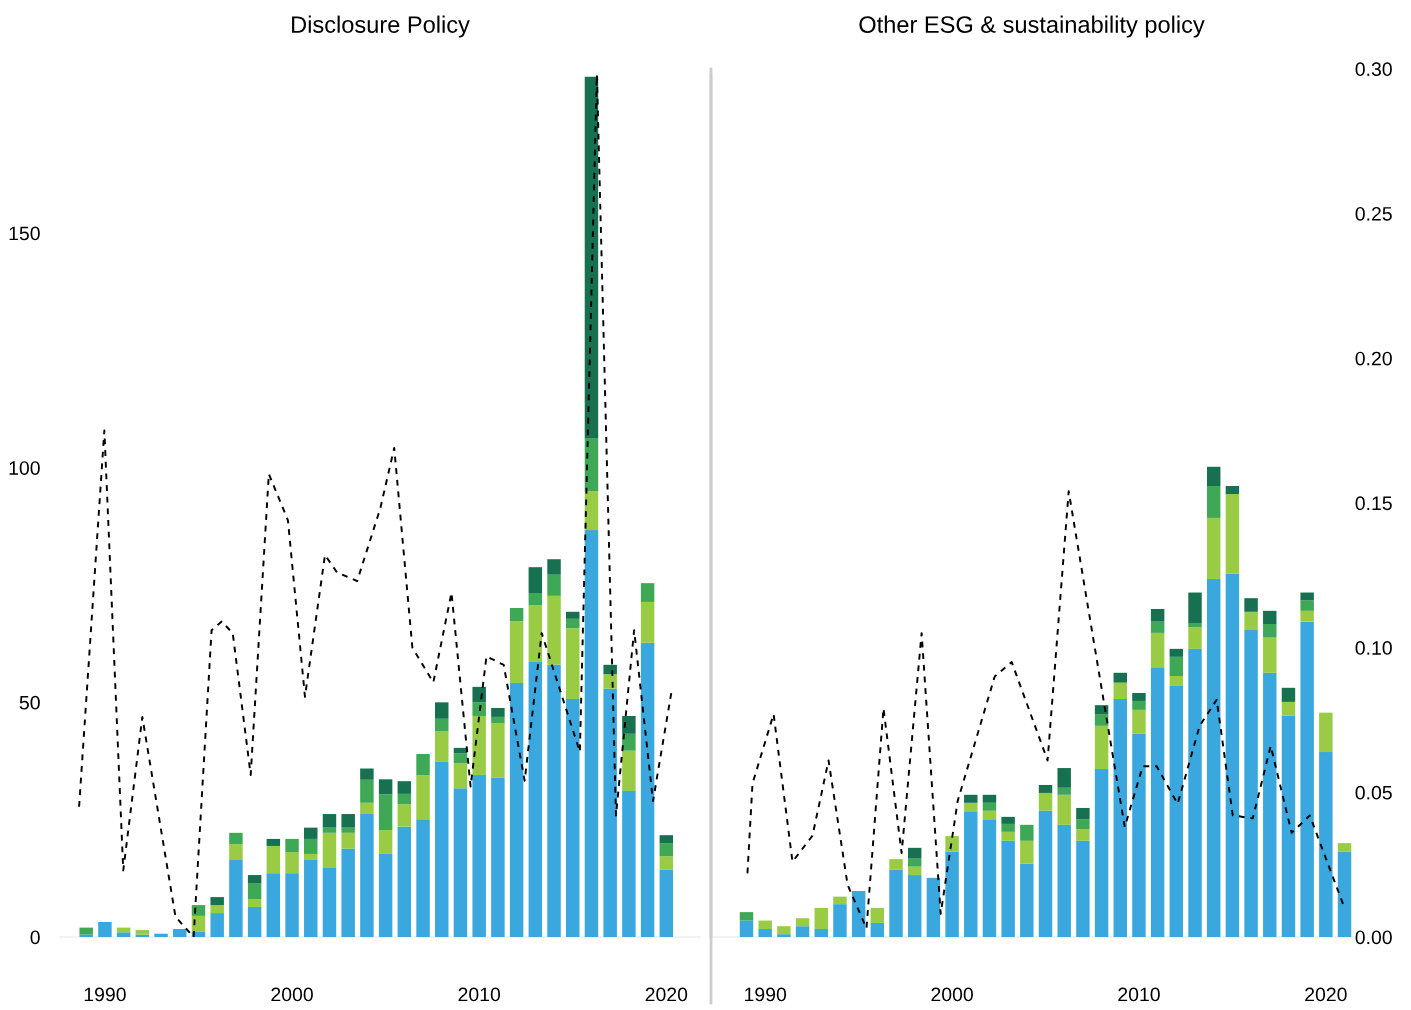  What do you see at coordinates (952, 994) in the screenshot?
I see `x-tick-label: 2000` at bounding box center [952, 994].